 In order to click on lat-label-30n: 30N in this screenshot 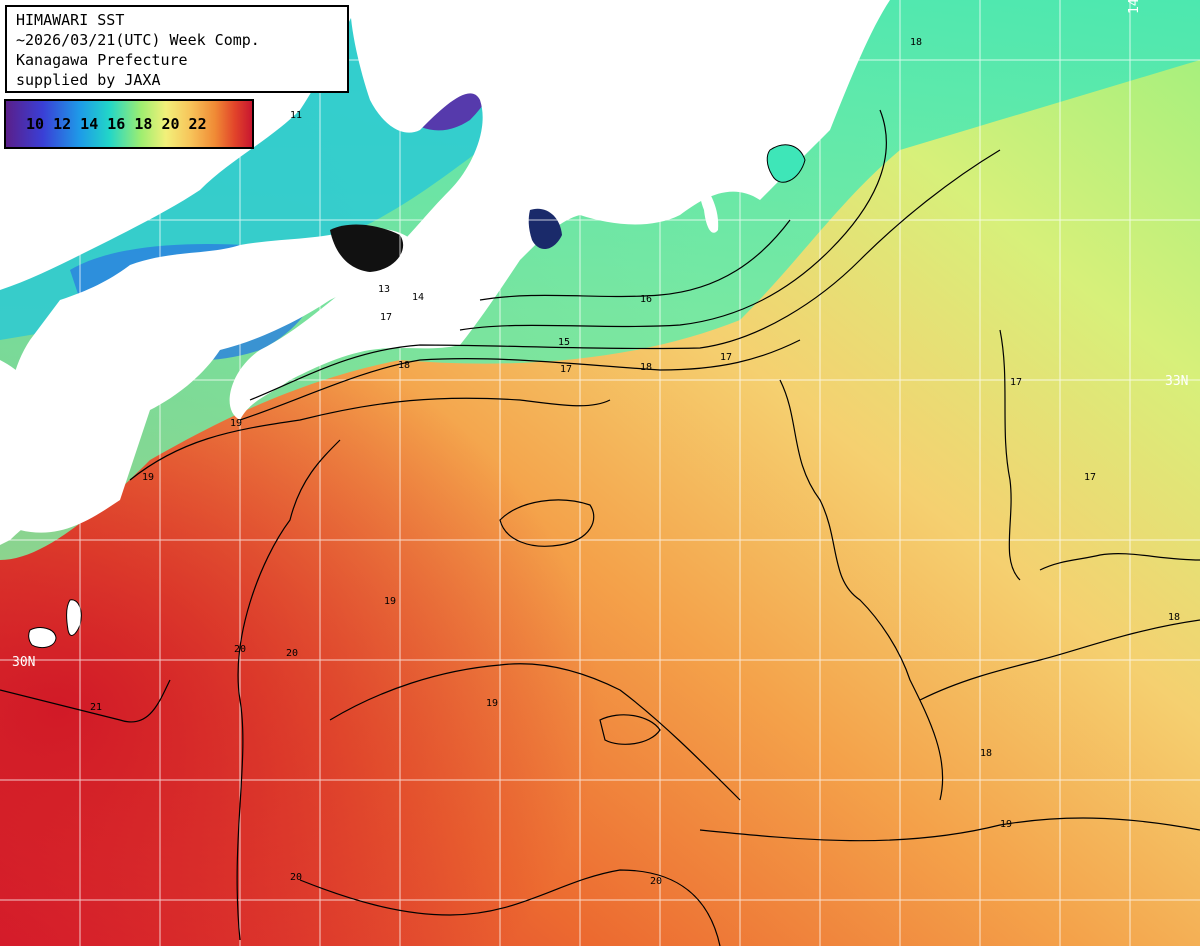, I will do `click(23, 662)`.